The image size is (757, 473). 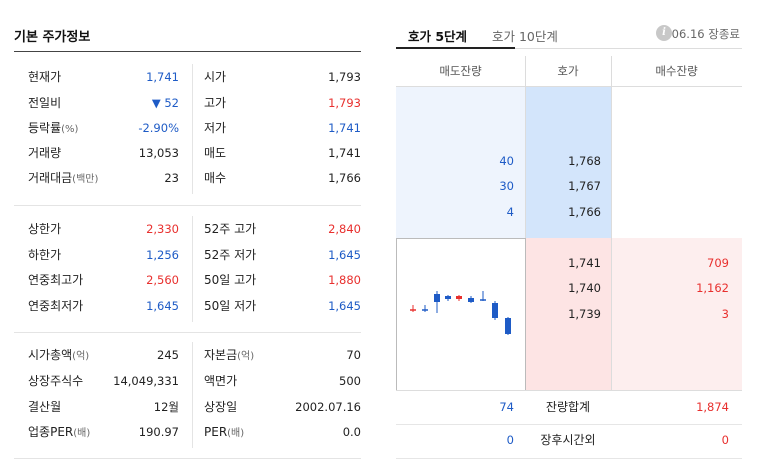 What do you see at coordinates (460, 71) in the screenshot?
I see `header-ask-qty: 매도잔량` at bounding box center [460, 71].